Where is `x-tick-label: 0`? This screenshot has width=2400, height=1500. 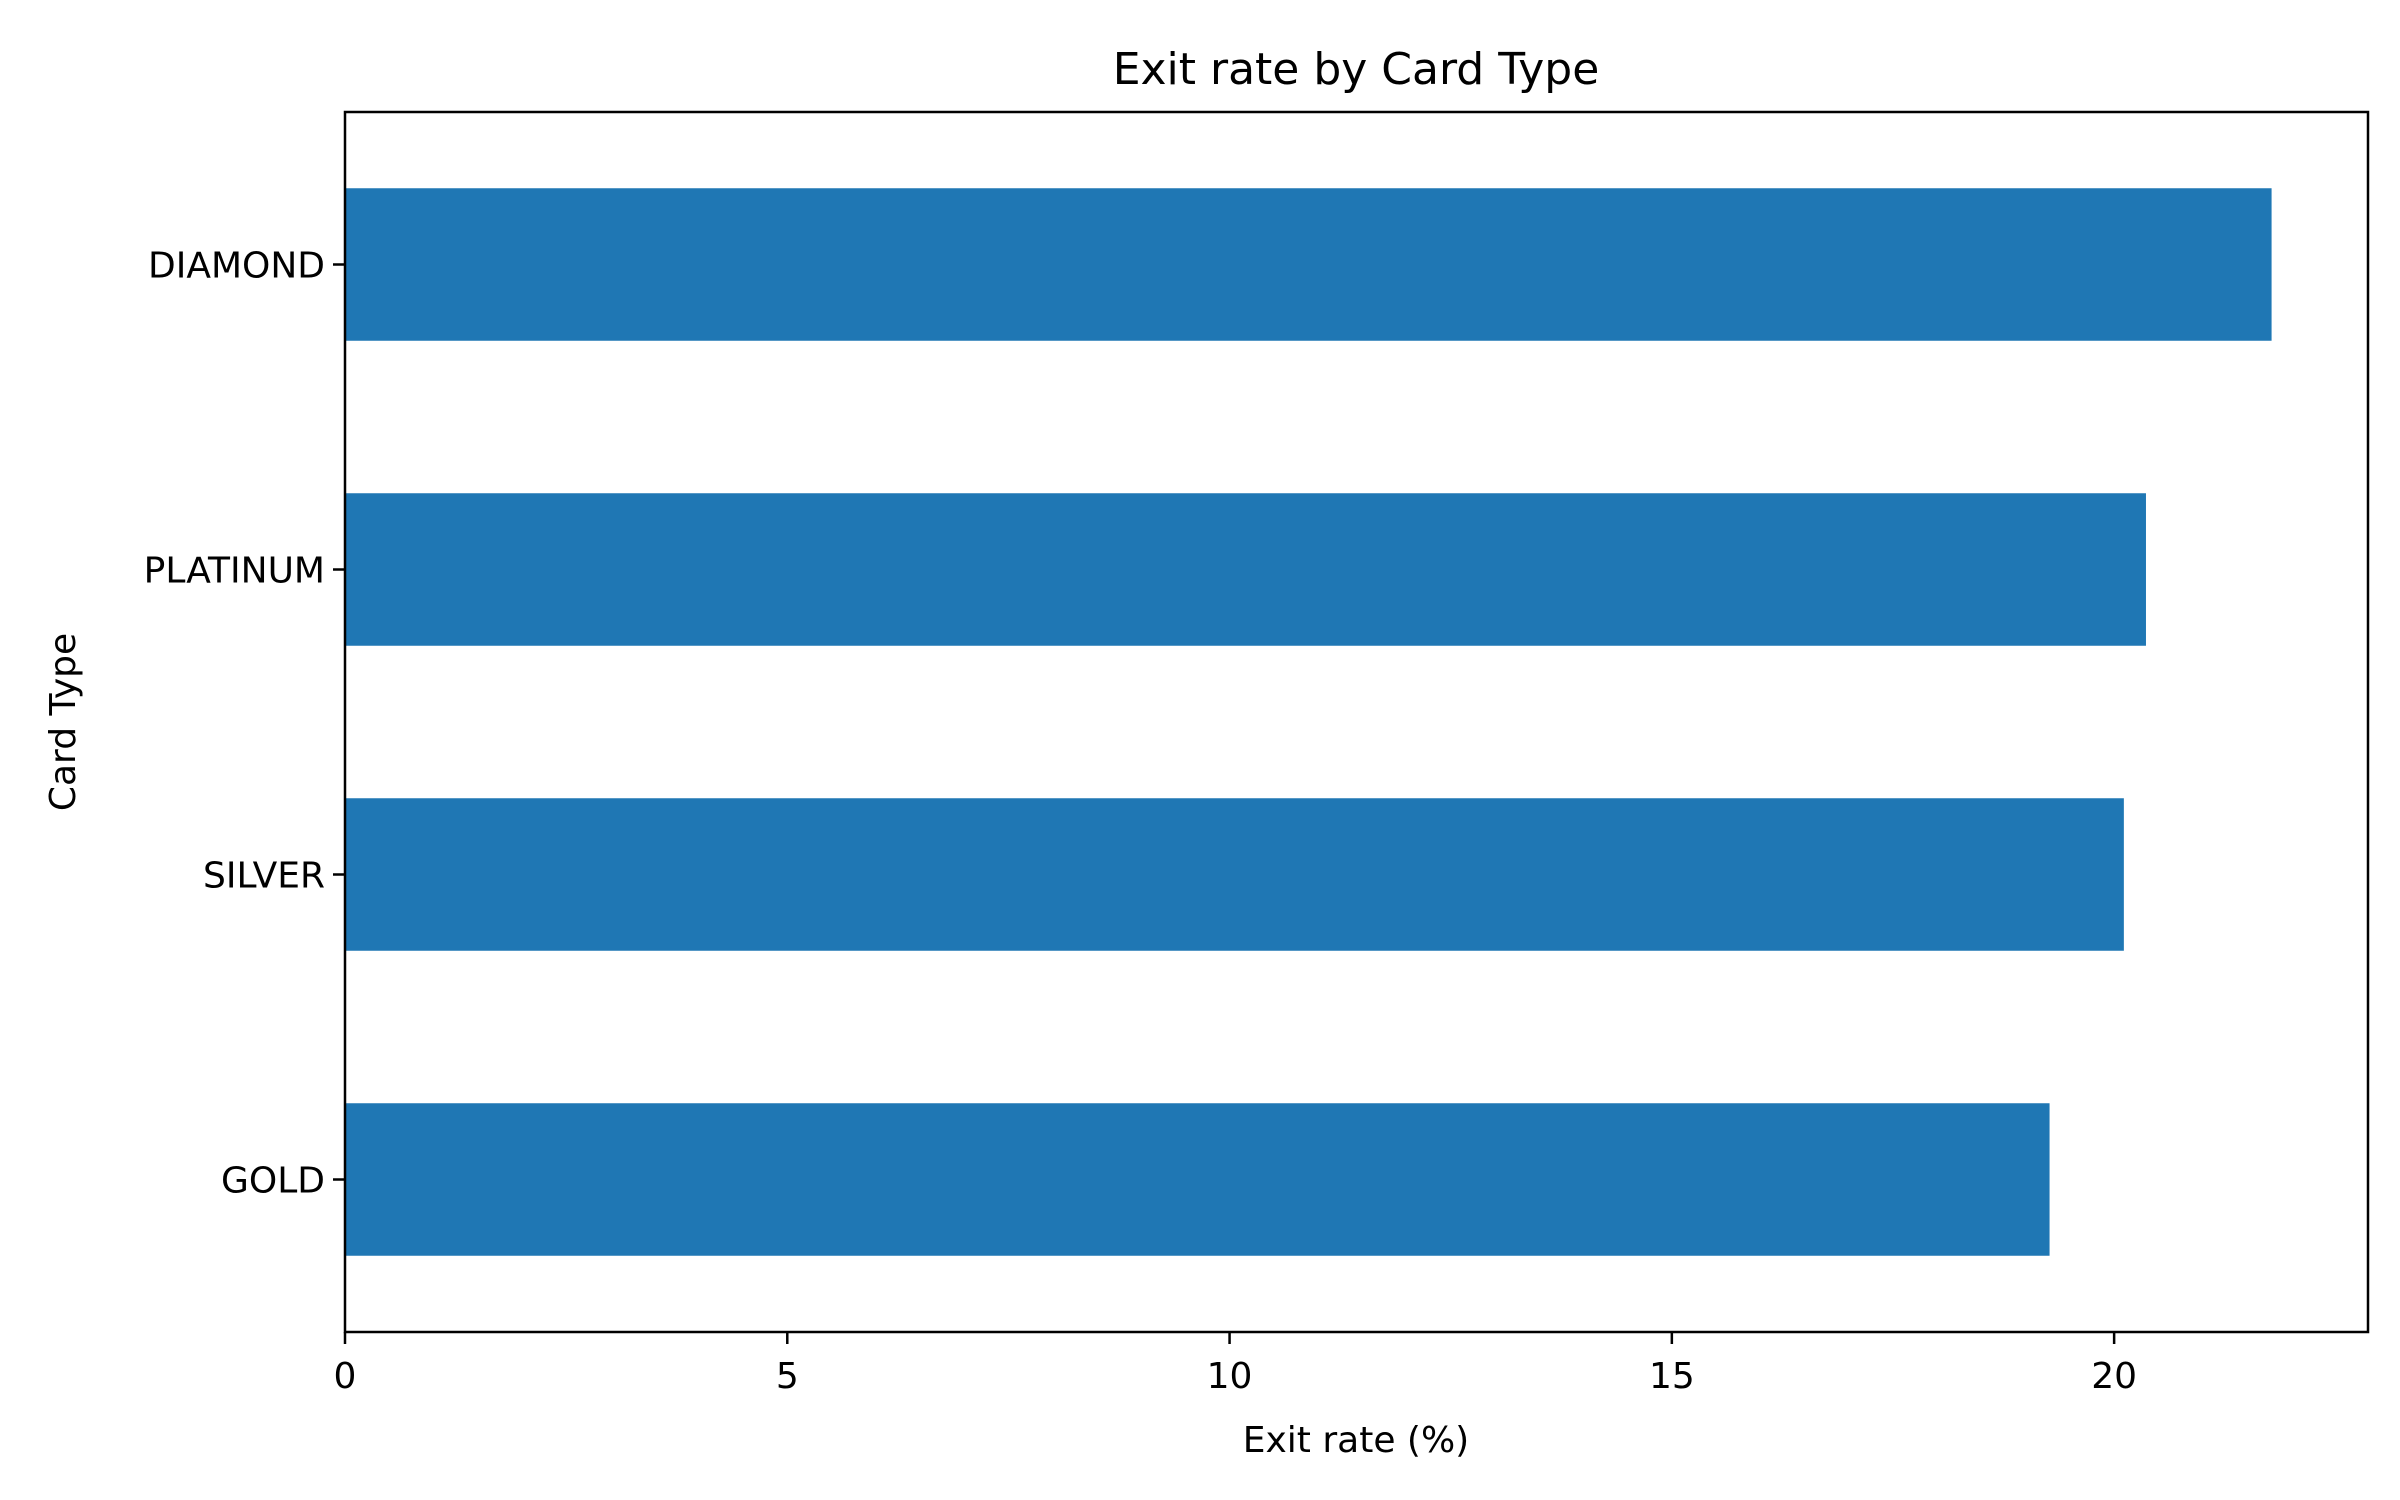 x-tick-label: 0 is located at coordinates (345, 1376).